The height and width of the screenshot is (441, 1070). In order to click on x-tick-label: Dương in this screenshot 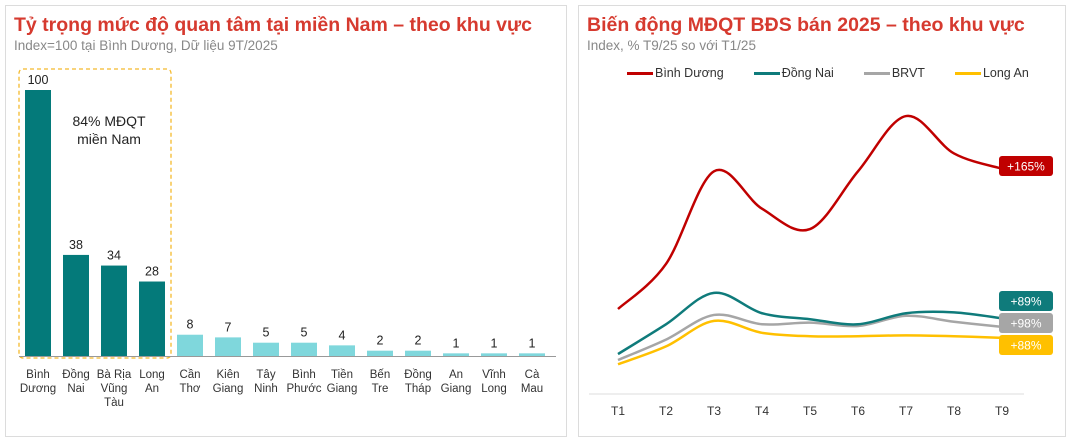, I will do `click(38, 389)`.